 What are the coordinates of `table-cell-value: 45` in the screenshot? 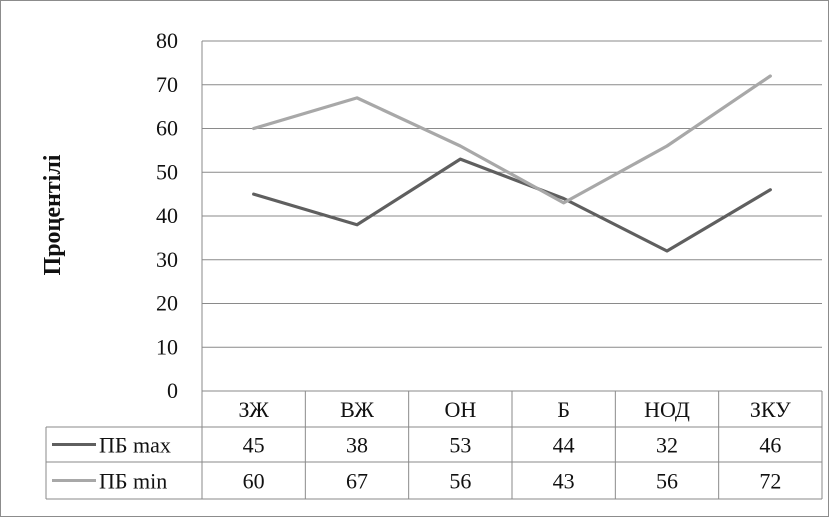 It's located at (254, 445).